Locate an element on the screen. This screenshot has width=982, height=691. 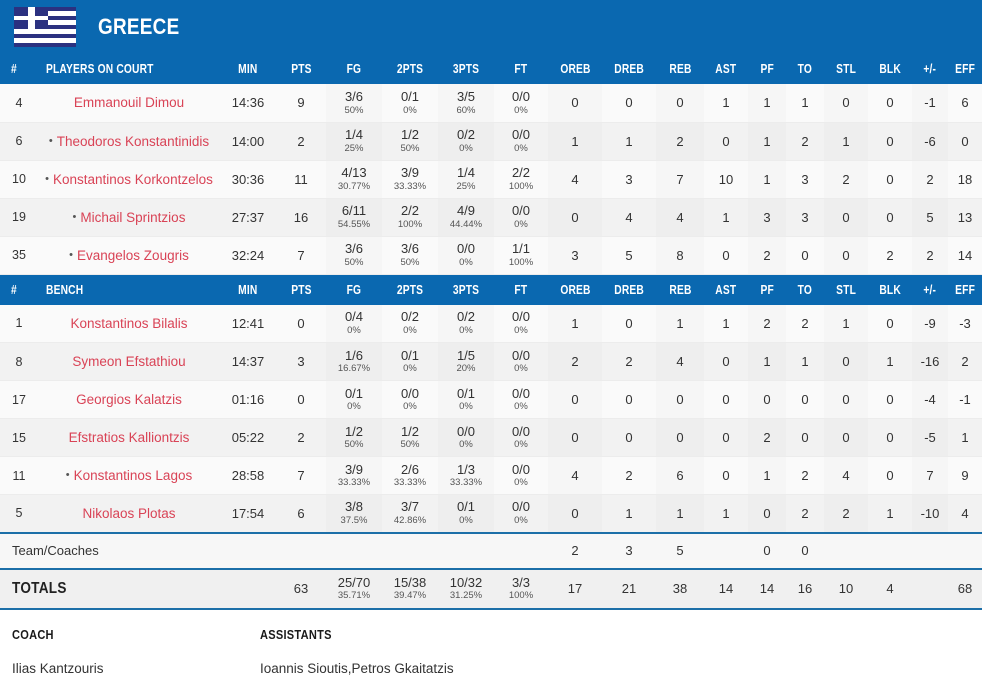
totals-eff: 68 is located at coordinates (965, 588).